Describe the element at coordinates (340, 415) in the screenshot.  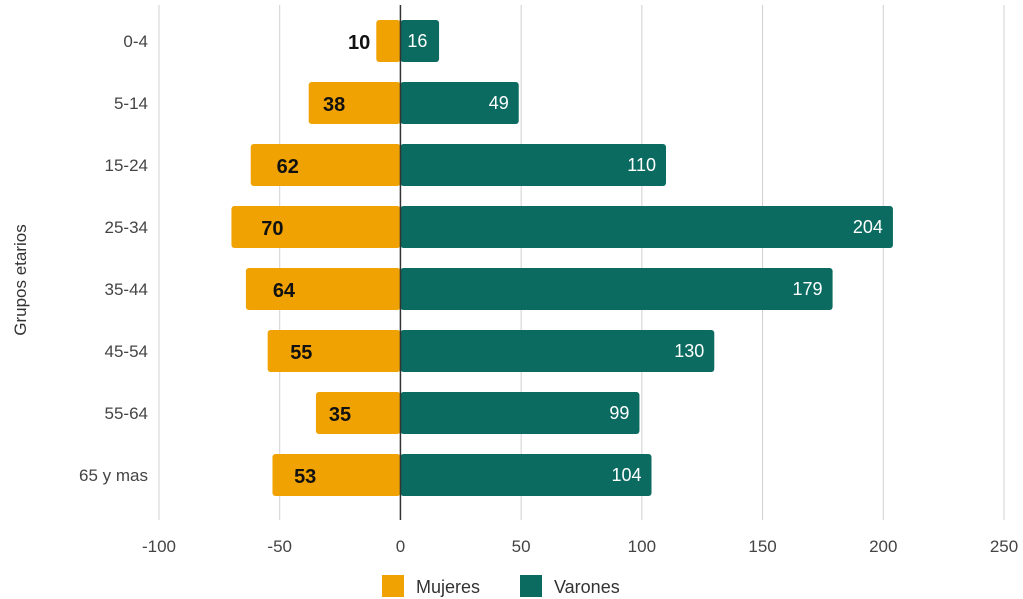
I see `data-label-mujeres: 35` at that location.